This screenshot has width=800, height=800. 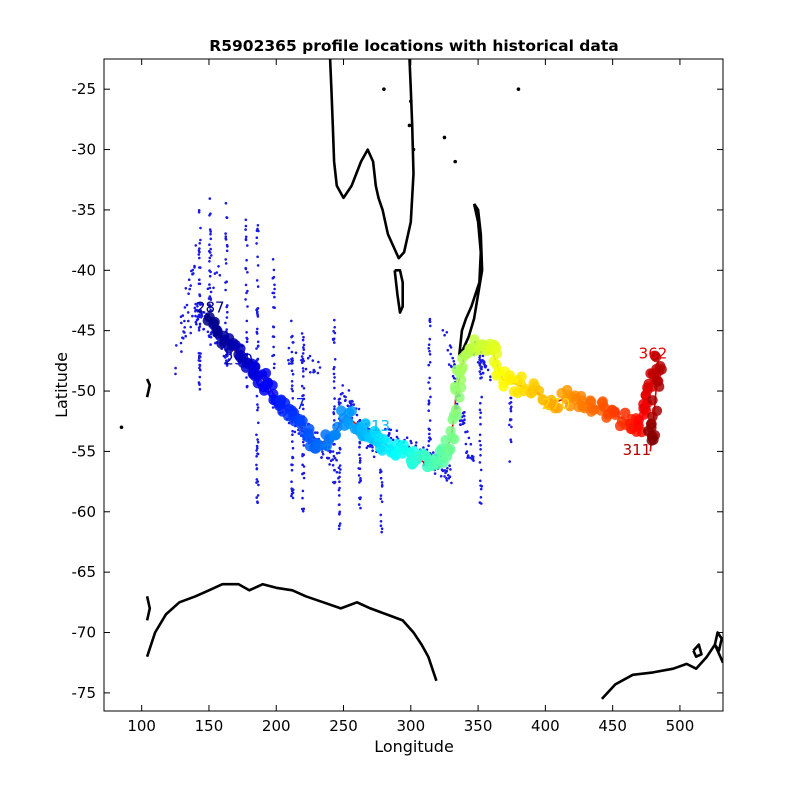 I want to click on x-tick-label: 150, so click(x=209, y=726).